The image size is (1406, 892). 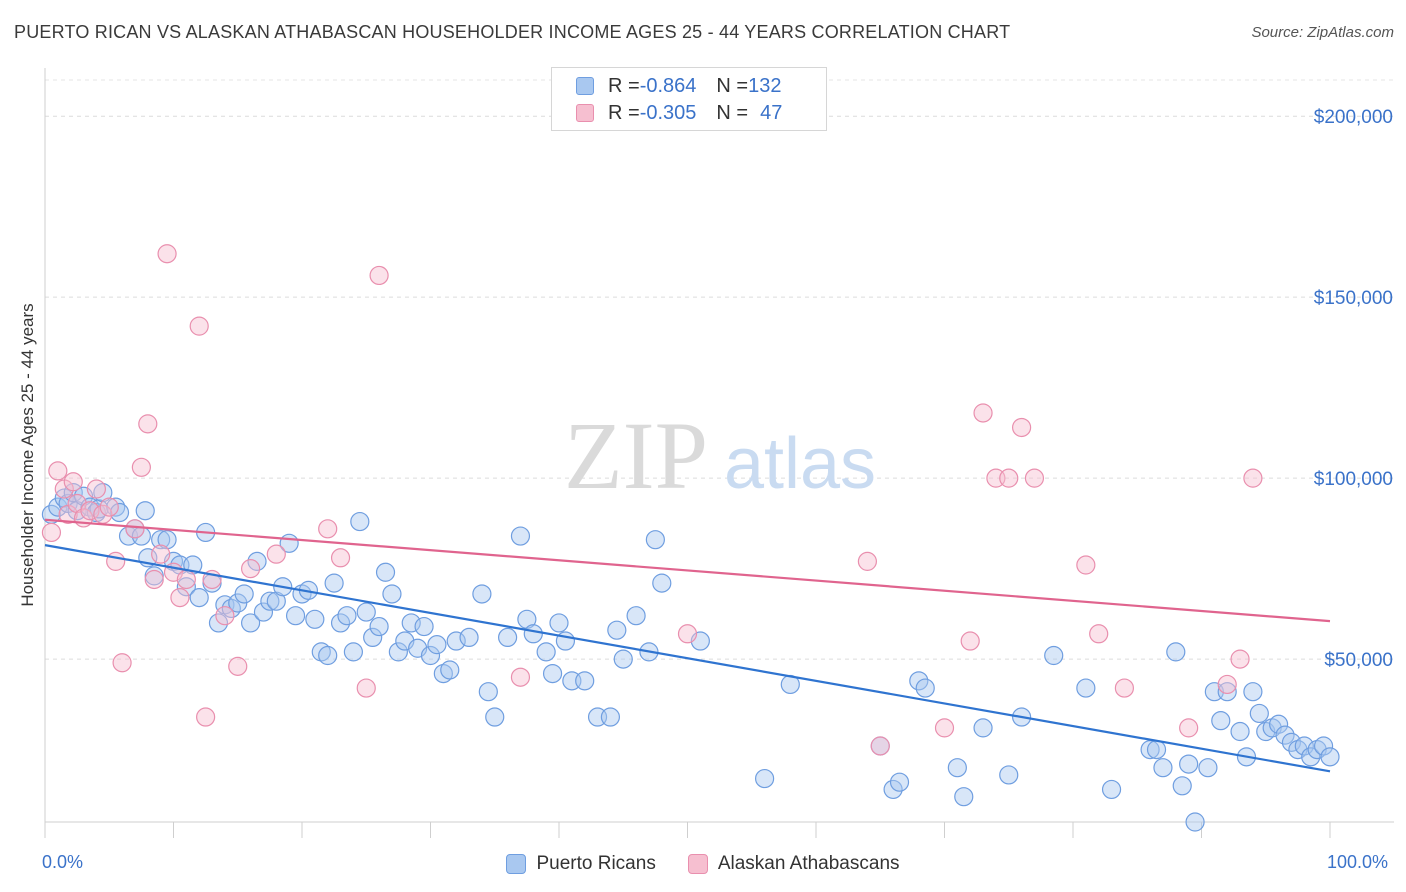 What do you see at coordinates (668, 85) in the screenshot?
I see `r-value: -0.864` at bounding box center [668, 85].